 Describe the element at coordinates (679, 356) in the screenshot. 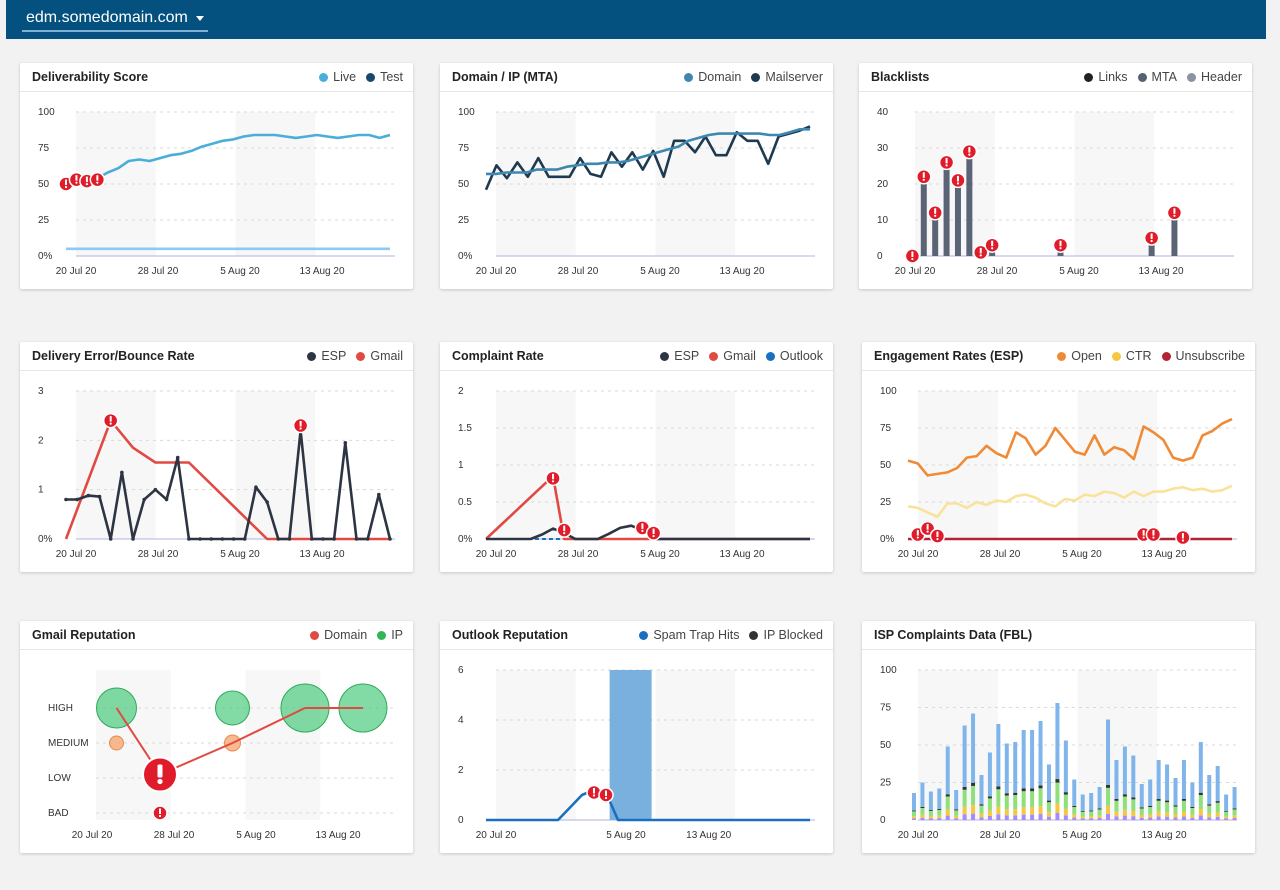

I see `legend-item: ESP` at that location.